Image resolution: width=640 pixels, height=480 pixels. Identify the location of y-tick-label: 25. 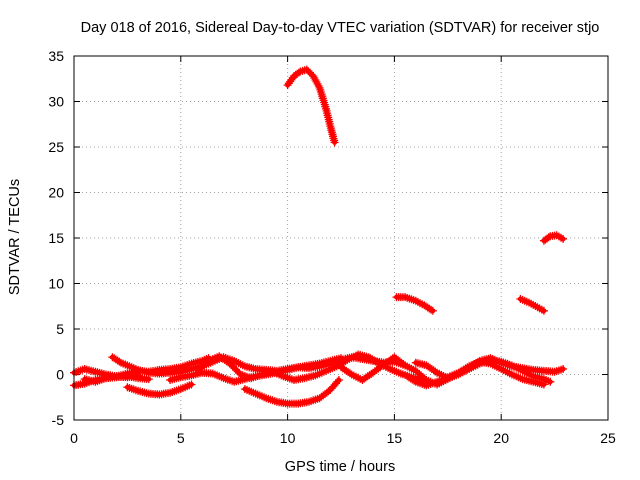
(56, 147).